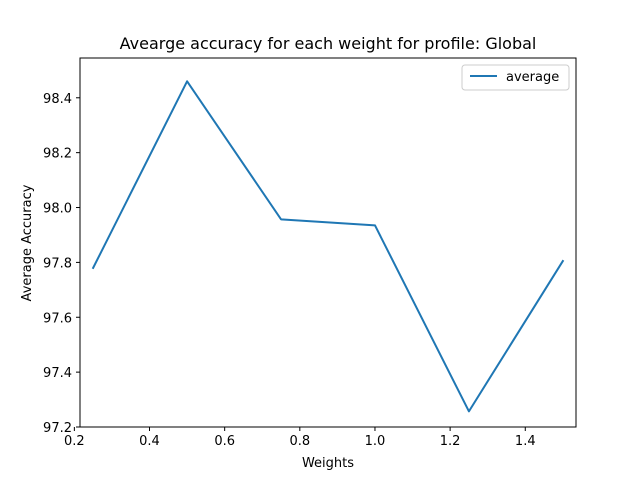  Describe the element at coordinates (450, 441) in the screenshot. I see `x-tick-label: 1.2` at that location.